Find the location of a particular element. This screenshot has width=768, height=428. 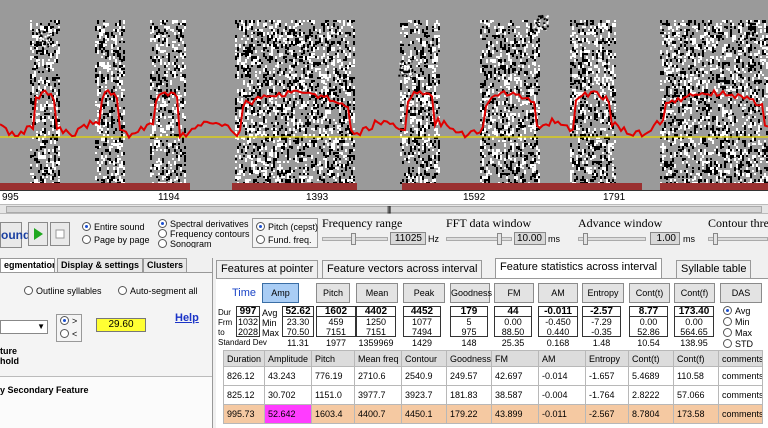

feature-button-cont-f: Cont(f) is located at coordinates (694, 293).